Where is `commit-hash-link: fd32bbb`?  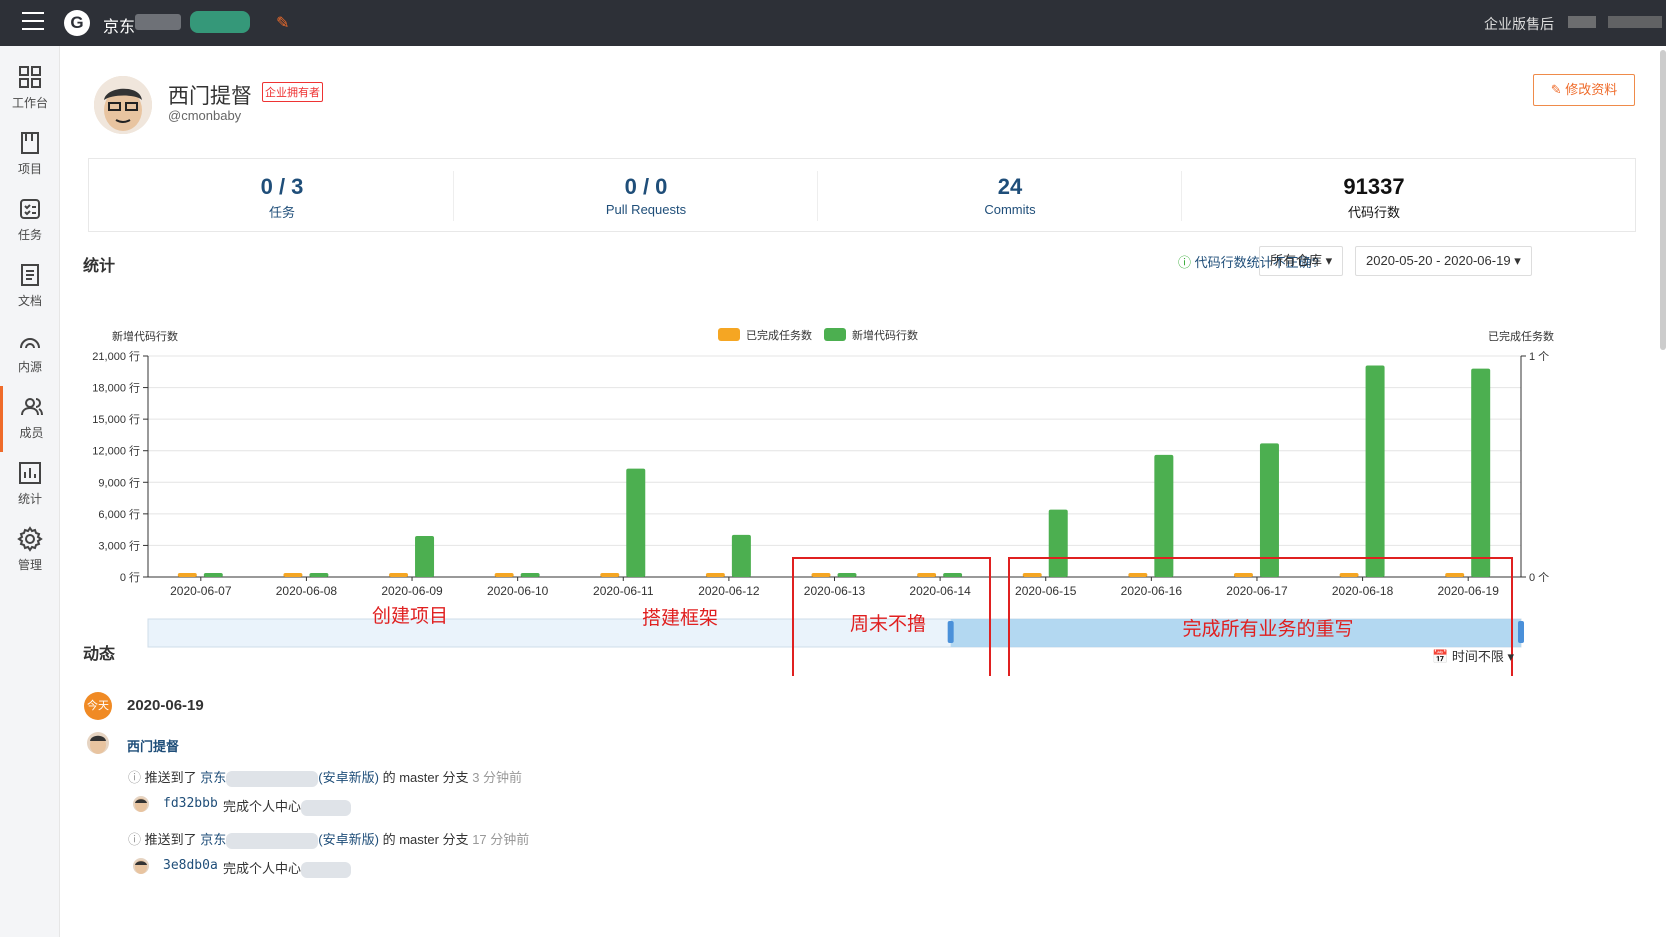 commit-hash-link: fd32bbb is located at coordinates (190, 803).